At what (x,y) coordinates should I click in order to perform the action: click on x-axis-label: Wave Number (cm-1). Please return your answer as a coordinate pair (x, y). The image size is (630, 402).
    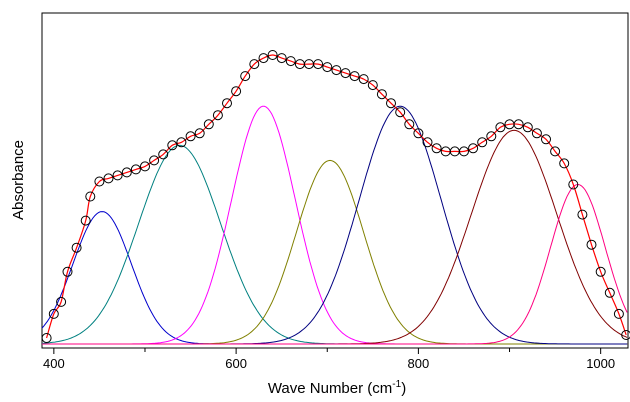
    Looking at the image, I should click on (337, 388).